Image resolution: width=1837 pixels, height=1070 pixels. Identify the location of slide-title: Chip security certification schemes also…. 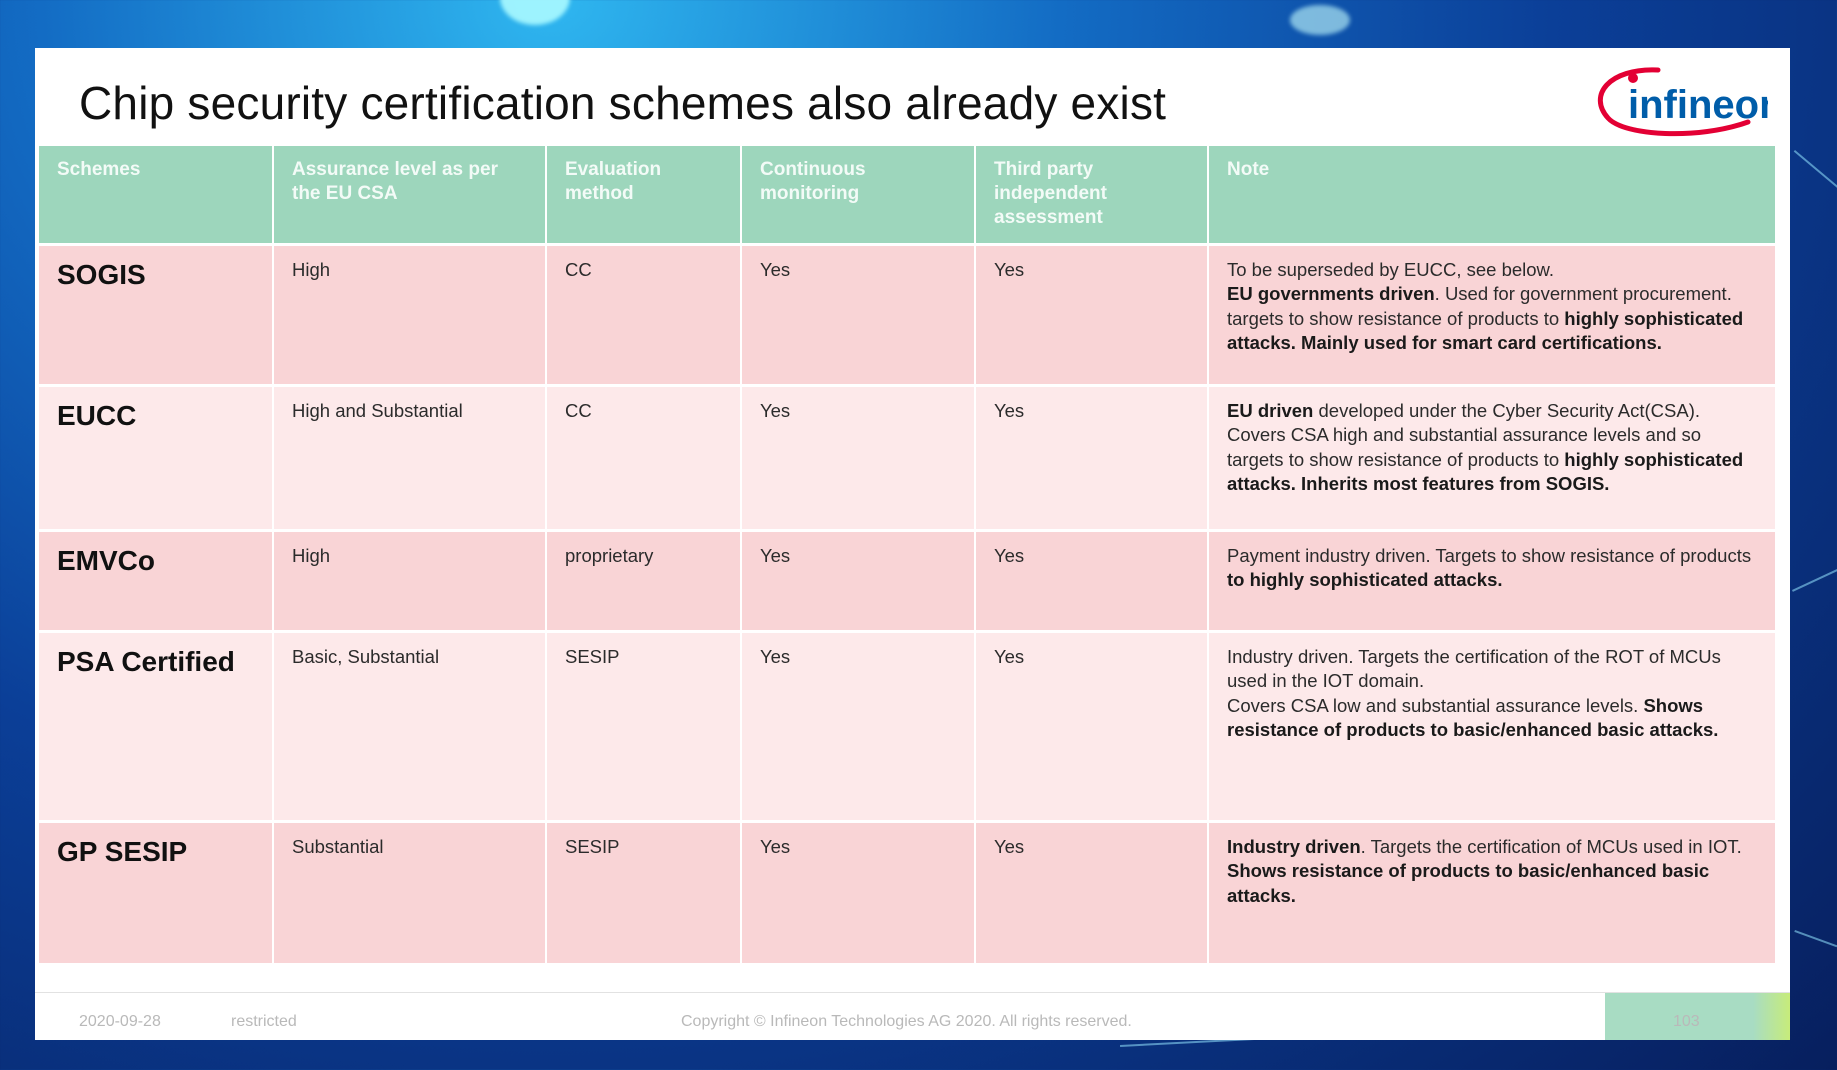
(623, 103).